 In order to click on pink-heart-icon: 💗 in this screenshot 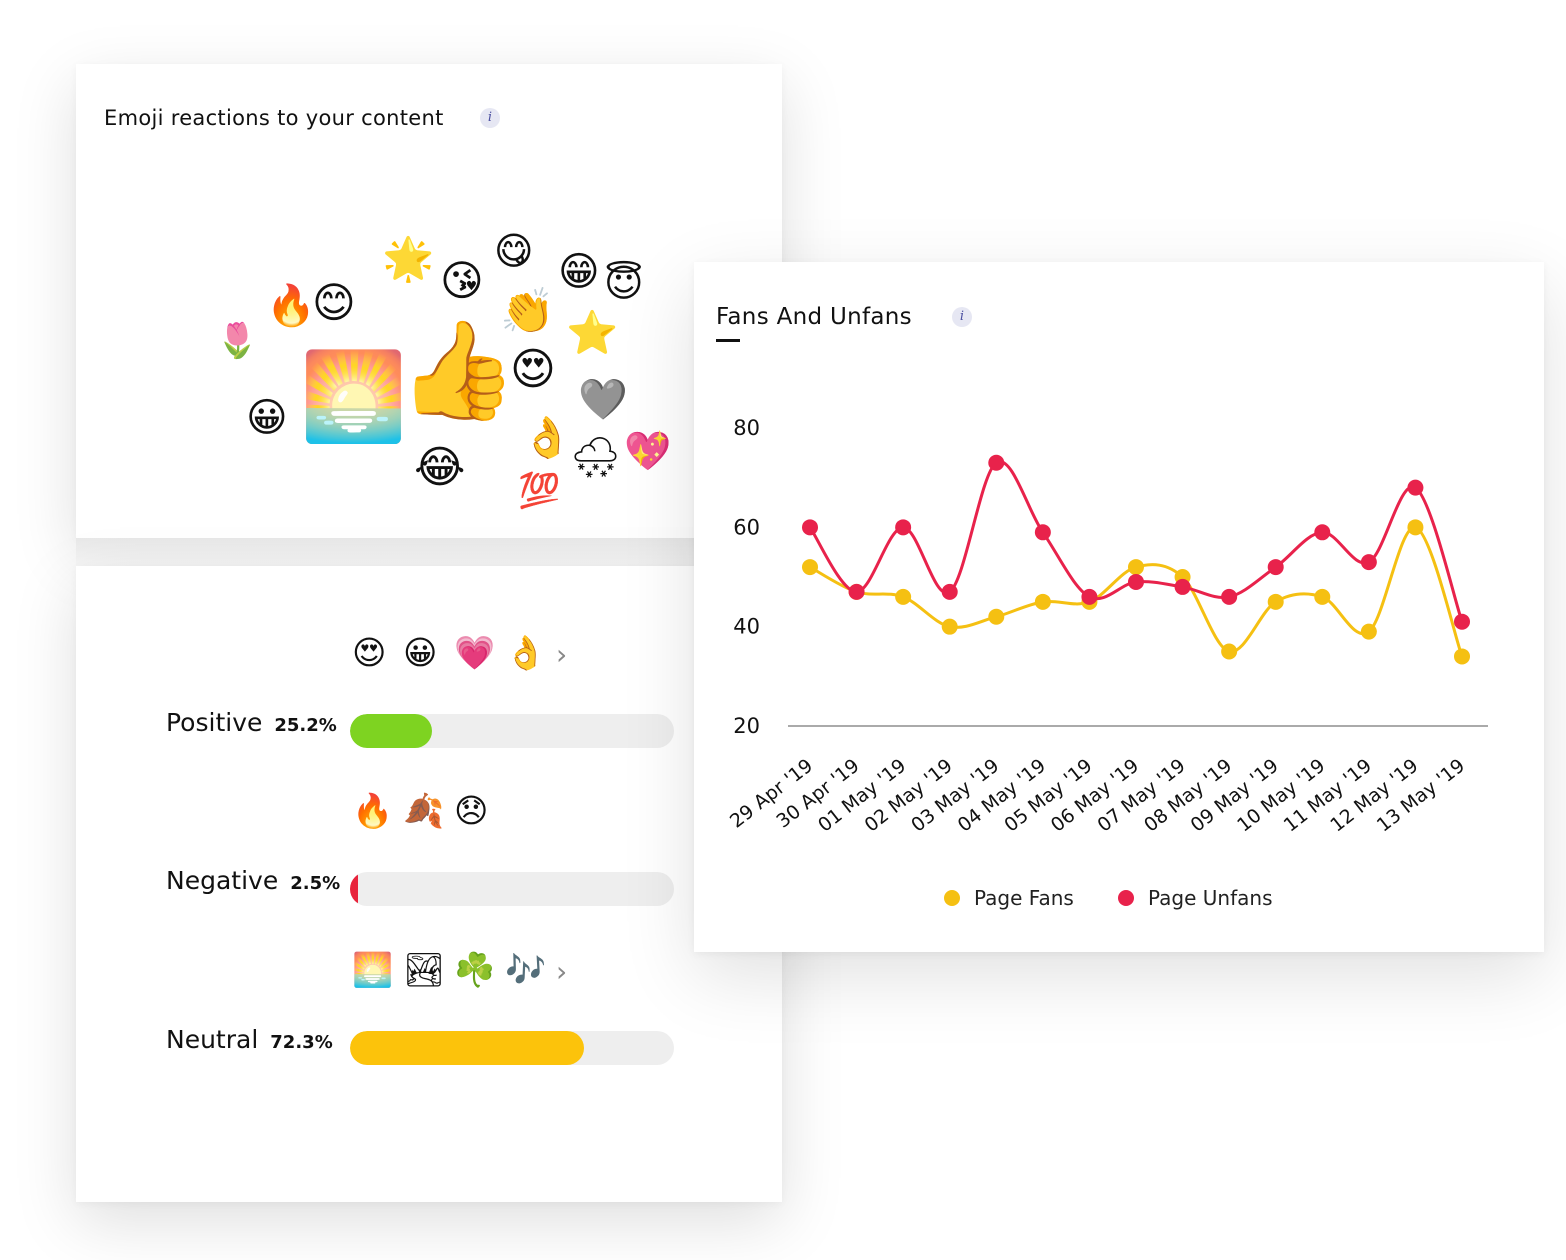, I will do `click(475, 652)`.